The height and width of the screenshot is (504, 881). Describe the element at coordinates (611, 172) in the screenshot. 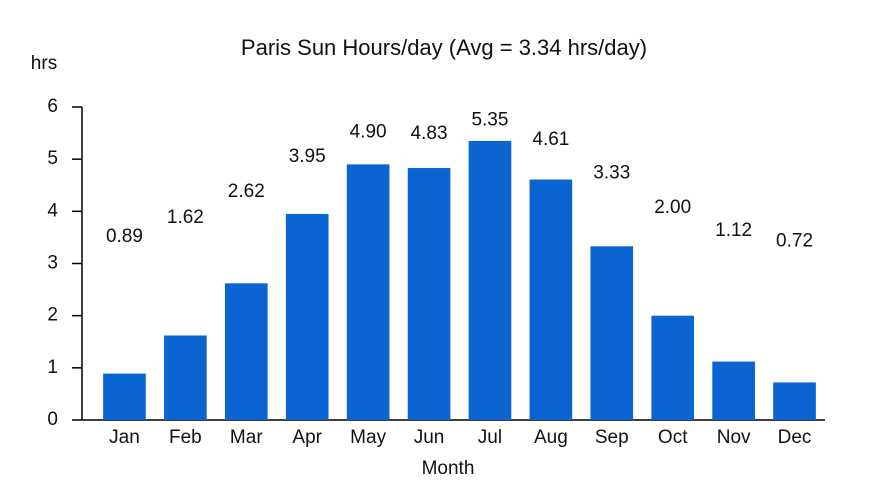

I see `value-label: 3.33` at that location.